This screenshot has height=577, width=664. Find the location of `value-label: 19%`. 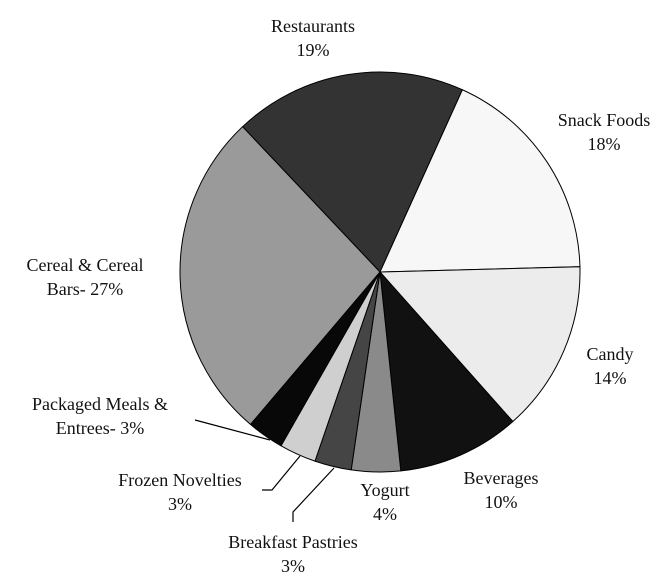

value-label: 19% is located at coordinates (313, 50).